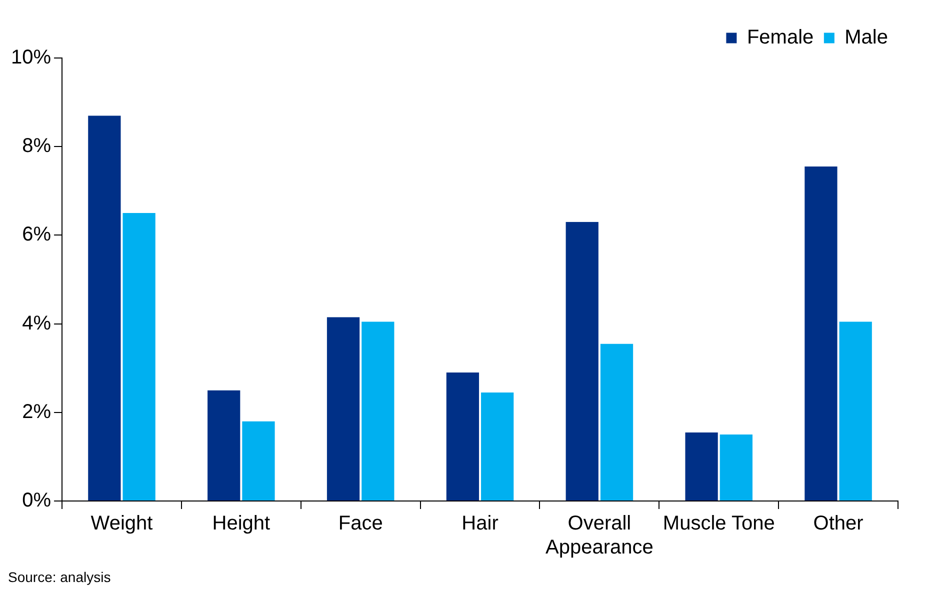 The image size is (936, 596). I want to click on y-tick-label: 2%, so click(37, 411).